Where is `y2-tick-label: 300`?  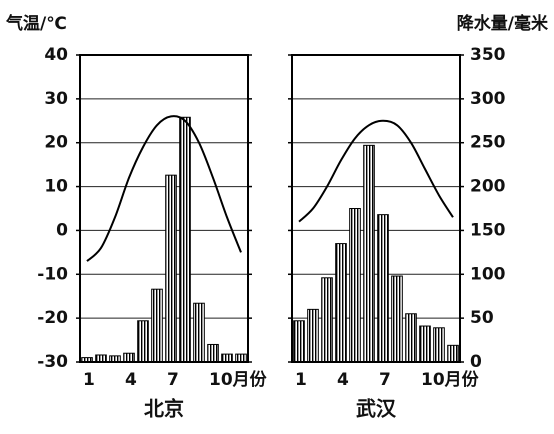 y2-tick-label: 300 is located at coordinates (488, 99).